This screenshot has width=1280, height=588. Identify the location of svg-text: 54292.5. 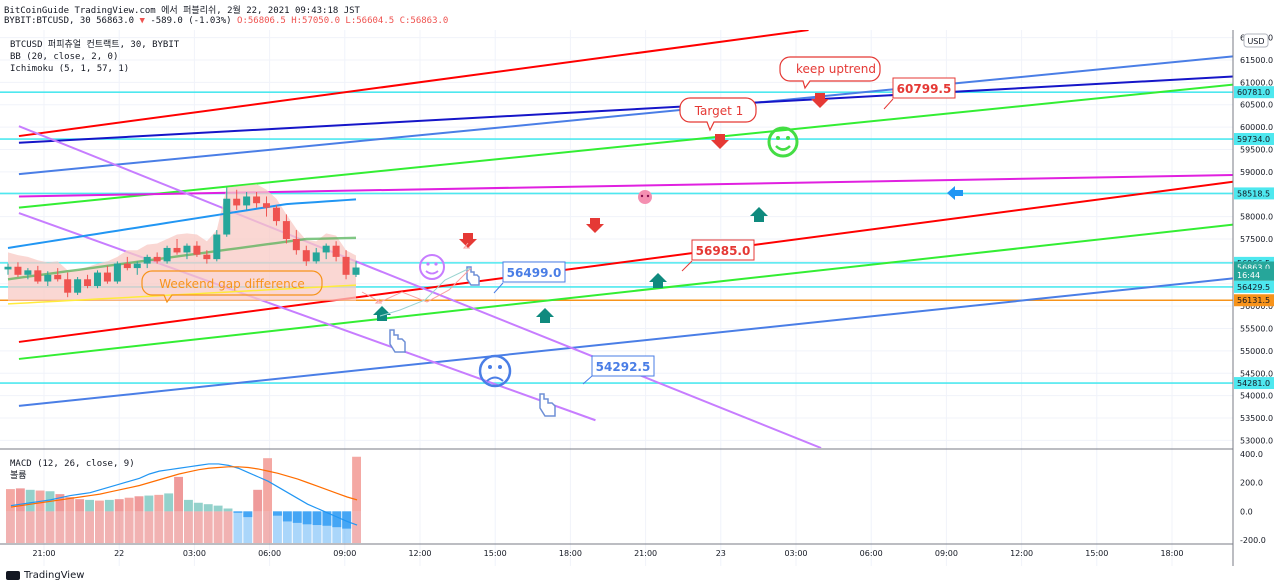
(623, 367).